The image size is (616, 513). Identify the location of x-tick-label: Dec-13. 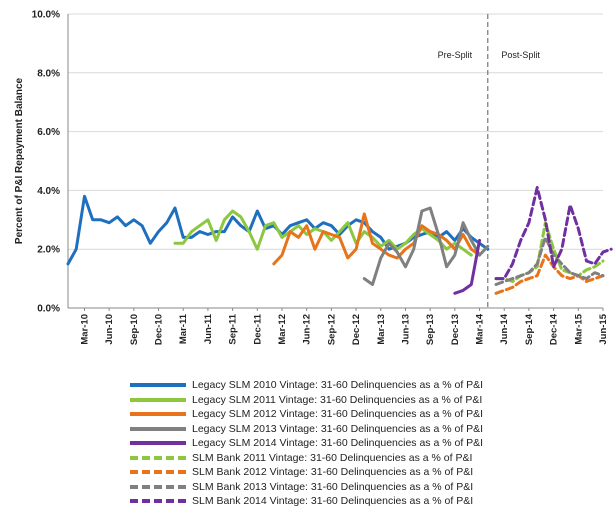
(455, 329).